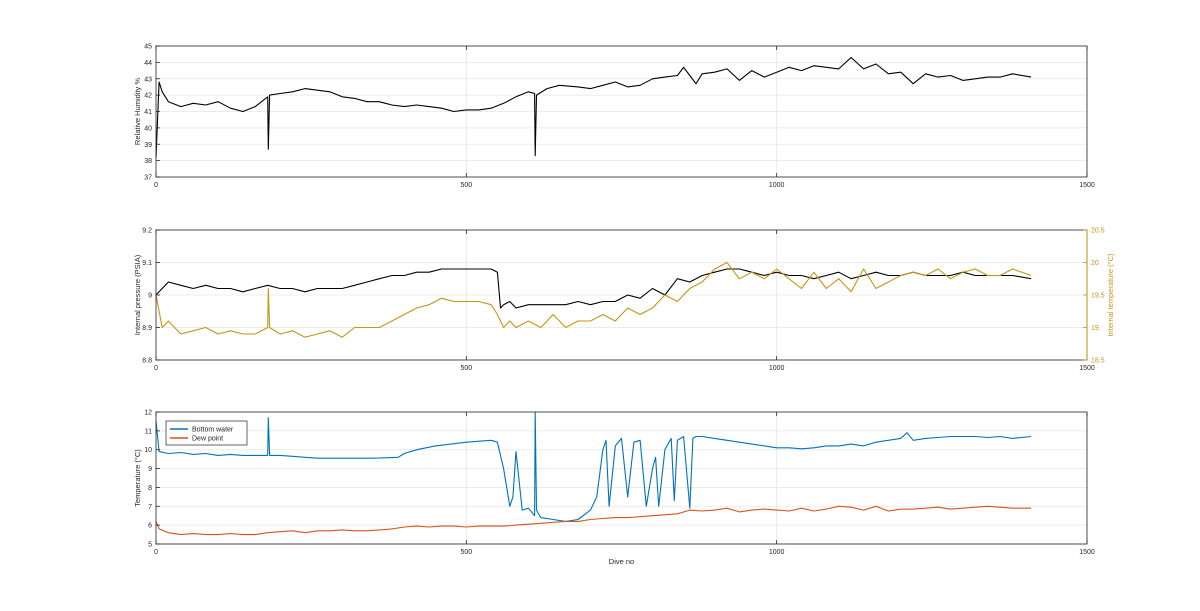 This screenshot has height=611, width=1200. I want to click on y-tick-label: 5, so click(150, 545).